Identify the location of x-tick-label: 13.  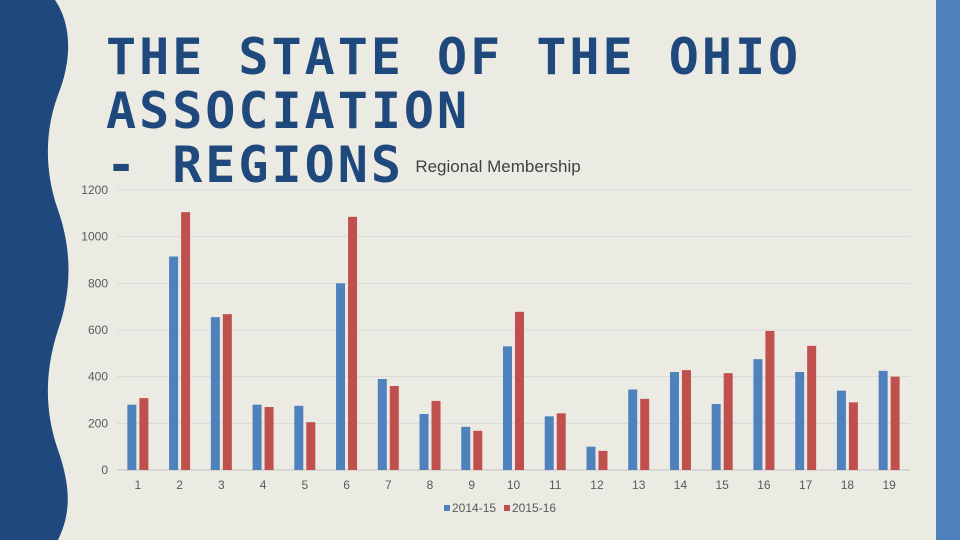
(639, 485).